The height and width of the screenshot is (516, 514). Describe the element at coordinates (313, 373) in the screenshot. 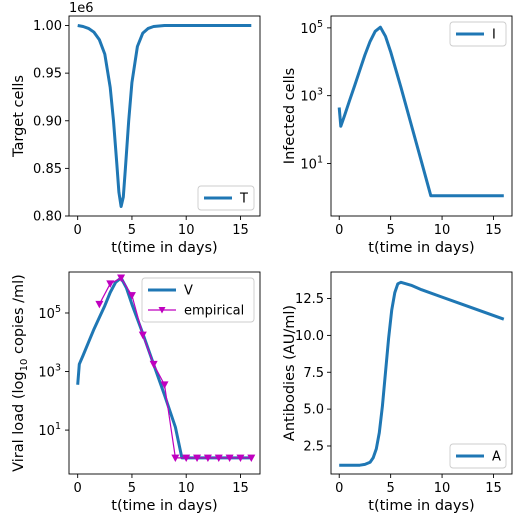

I see `y-tick-label: 7.5` at that location.